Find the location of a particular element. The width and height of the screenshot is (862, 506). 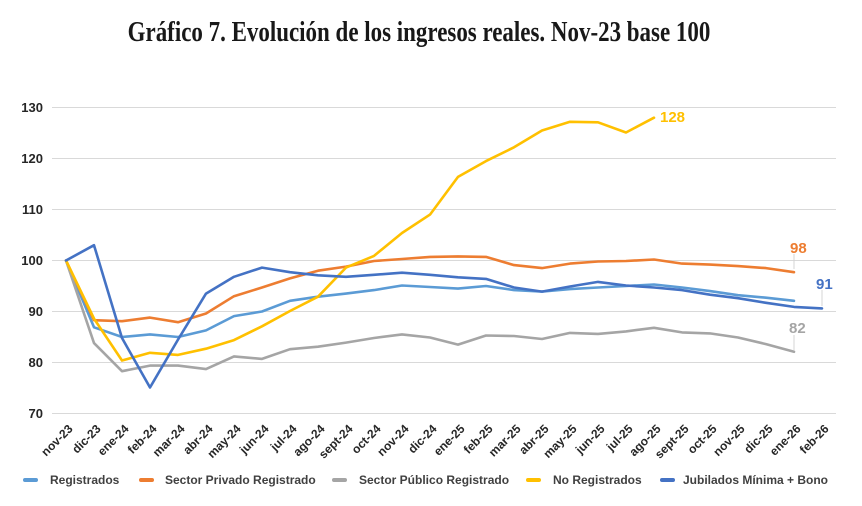

svg-text: jun-24 is located at coordinates (254, 439).